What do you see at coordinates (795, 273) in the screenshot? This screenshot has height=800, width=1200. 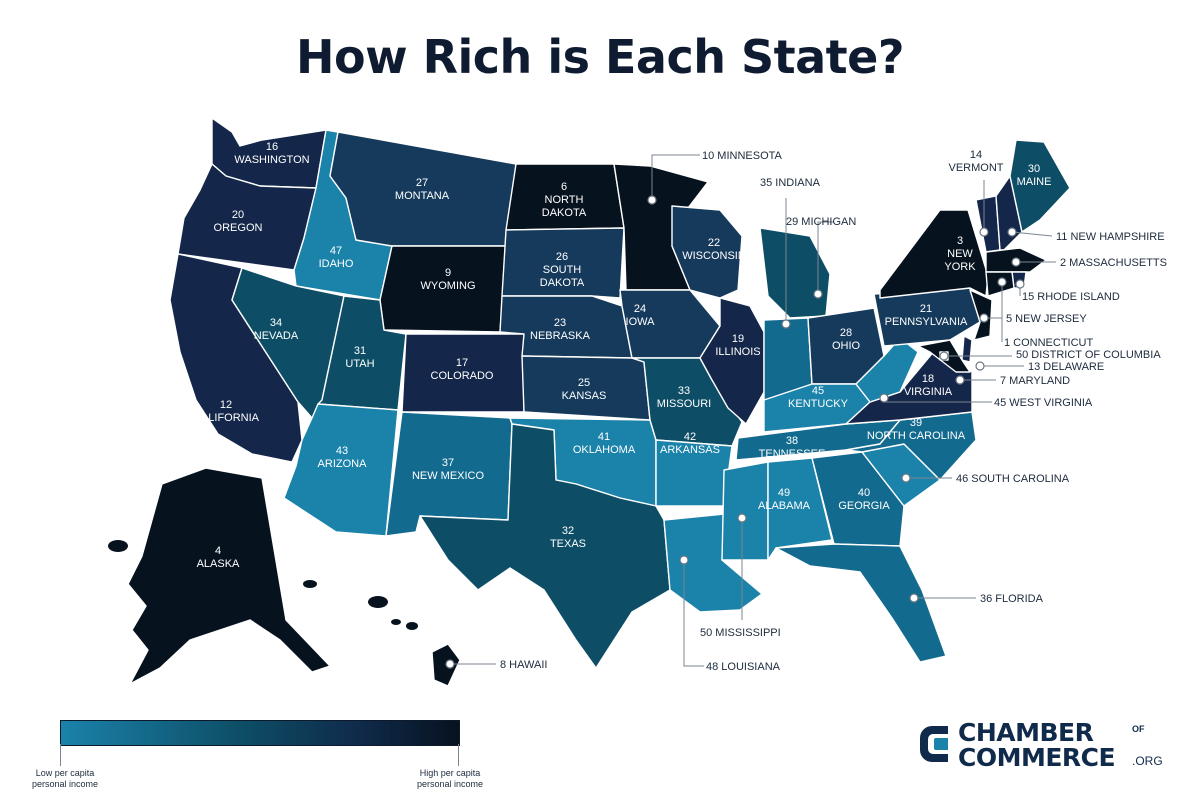 I see `state-michigan` at bounding box center [795, 273].